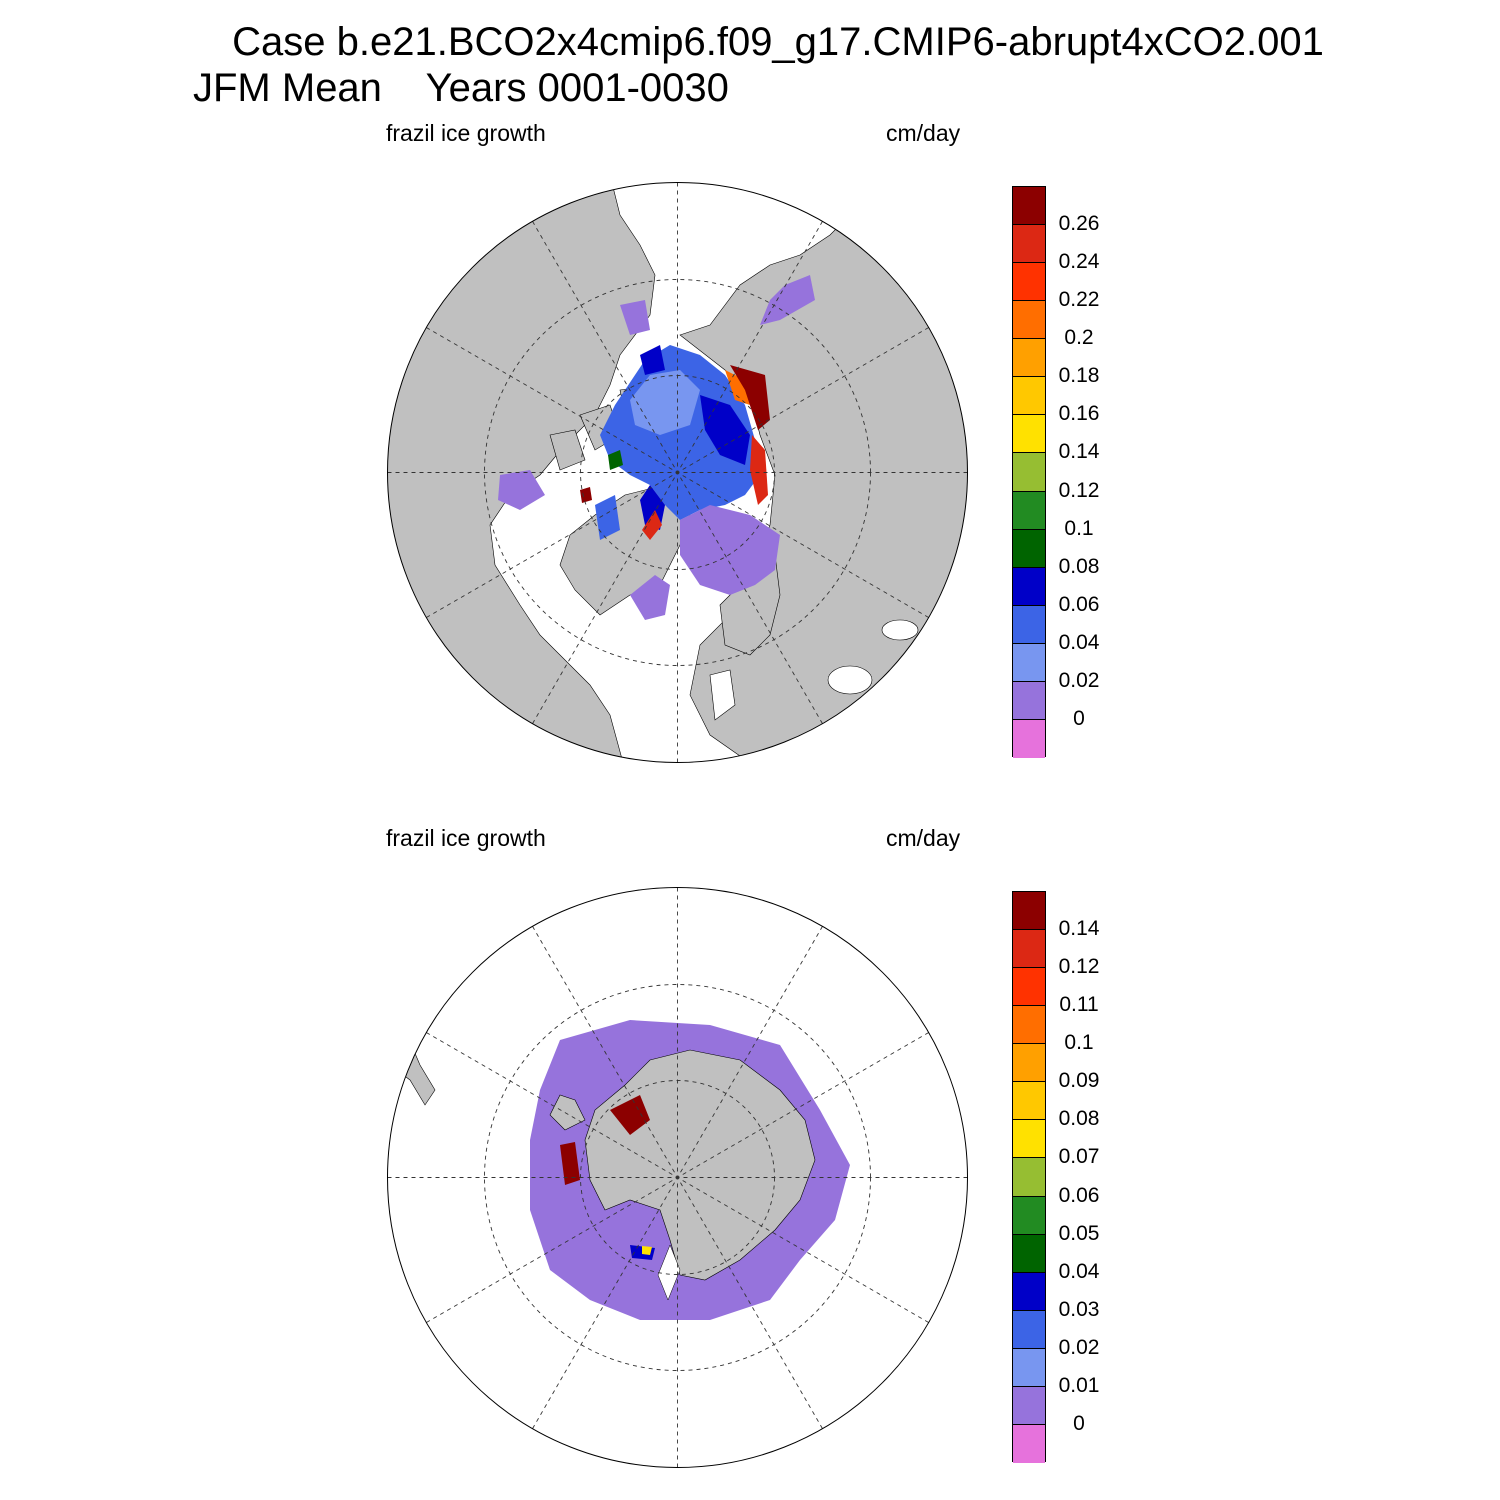 The height and width of the screenshot is (1500, 1500). Describe the element at coordinates (1079, 1233) in the screenshot. I see `colorbar-tick-label: 0.05` at that location.